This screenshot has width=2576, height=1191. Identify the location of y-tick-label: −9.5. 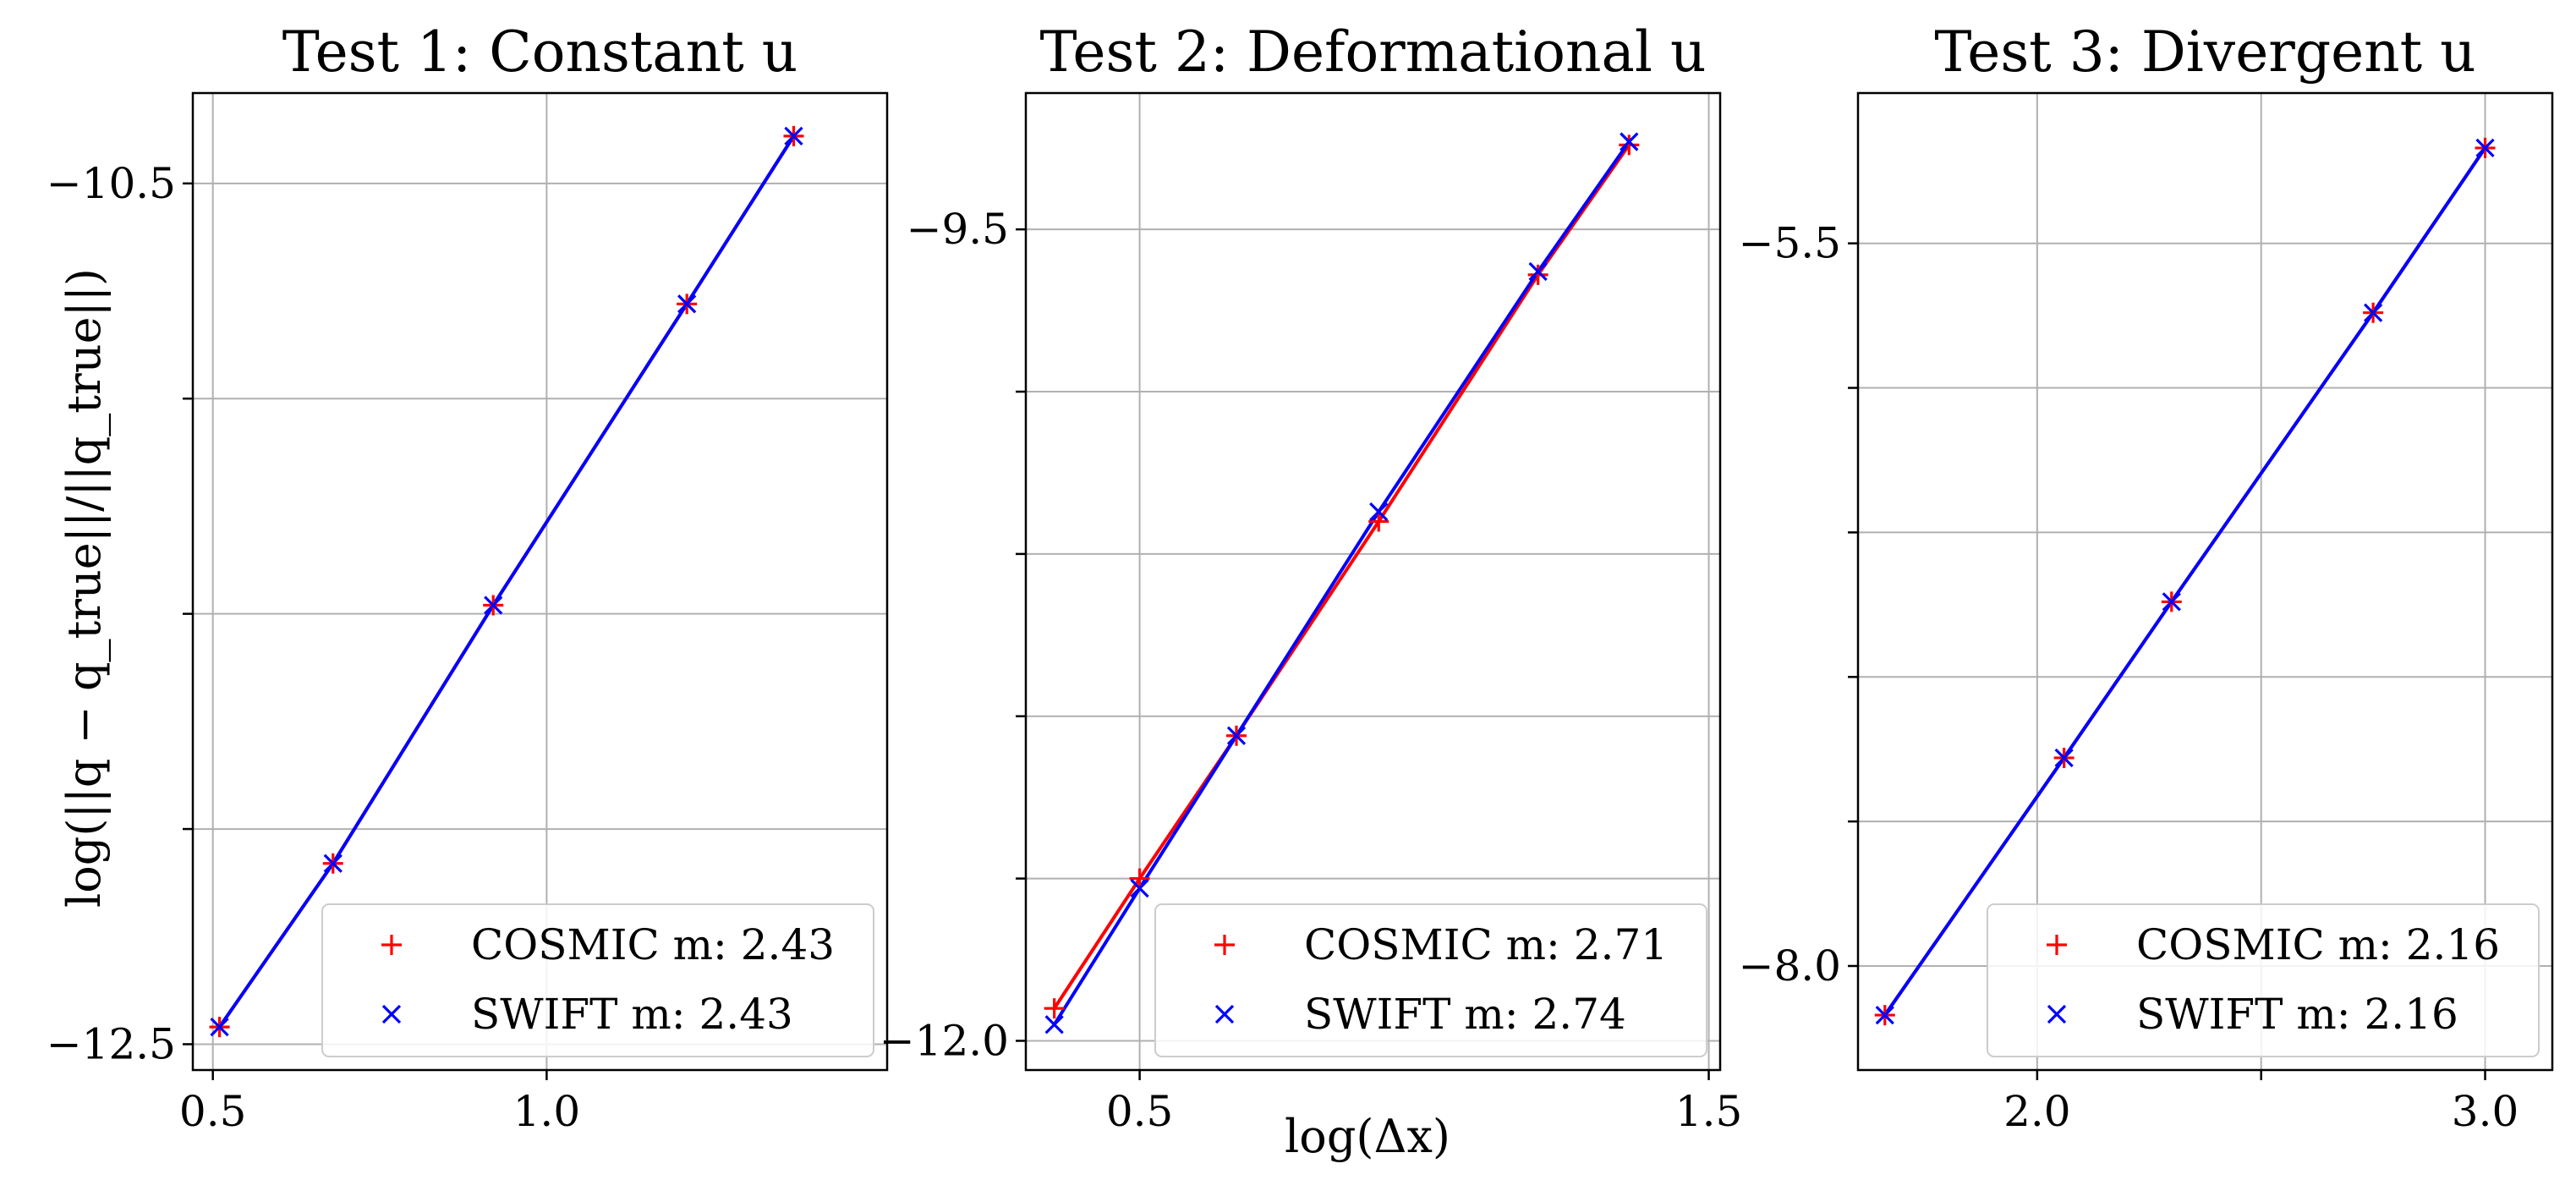
(958, 230).